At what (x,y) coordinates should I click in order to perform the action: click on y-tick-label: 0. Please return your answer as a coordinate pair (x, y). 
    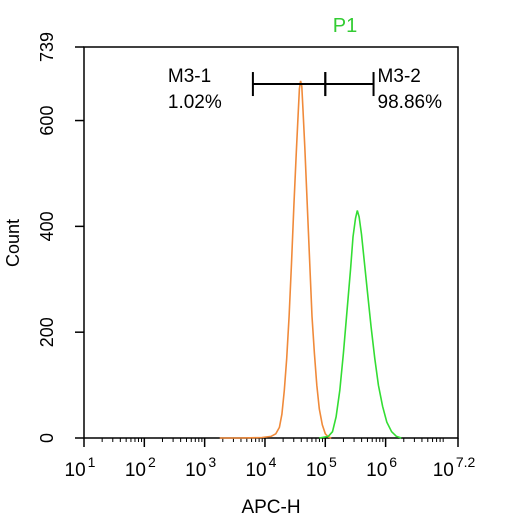
    Looking at the image, I should click on (47, 438).